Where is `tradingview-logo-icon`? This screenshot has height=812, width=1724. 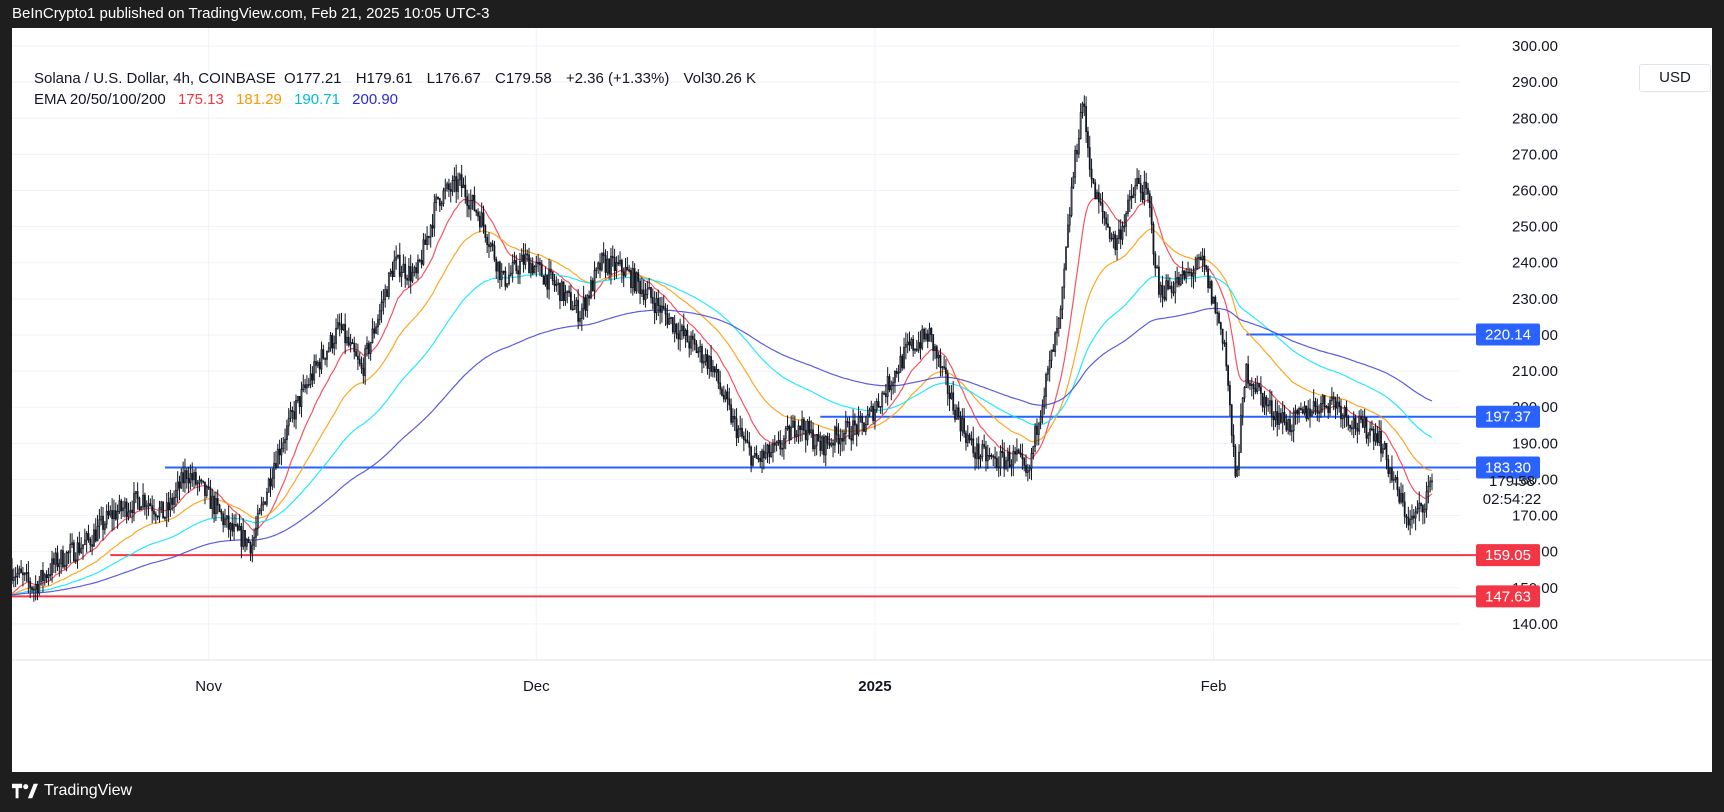
tradingview-logo-icon is located at coordinates (25, 791).